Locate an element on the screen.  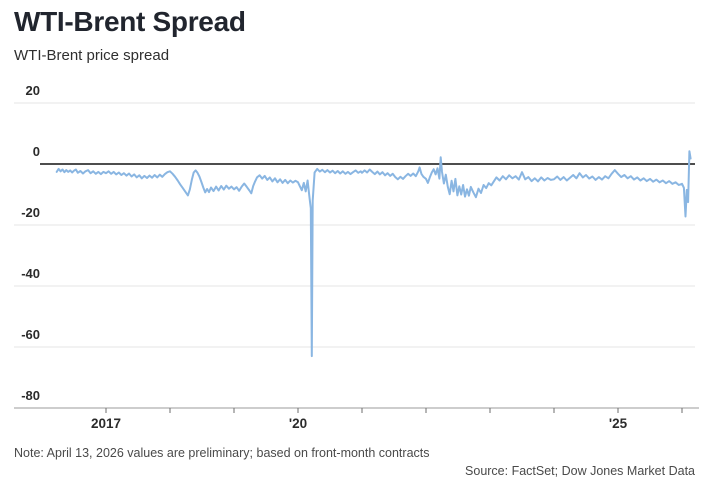
y-axis-label: -20 is located at coordinates (30, 212).